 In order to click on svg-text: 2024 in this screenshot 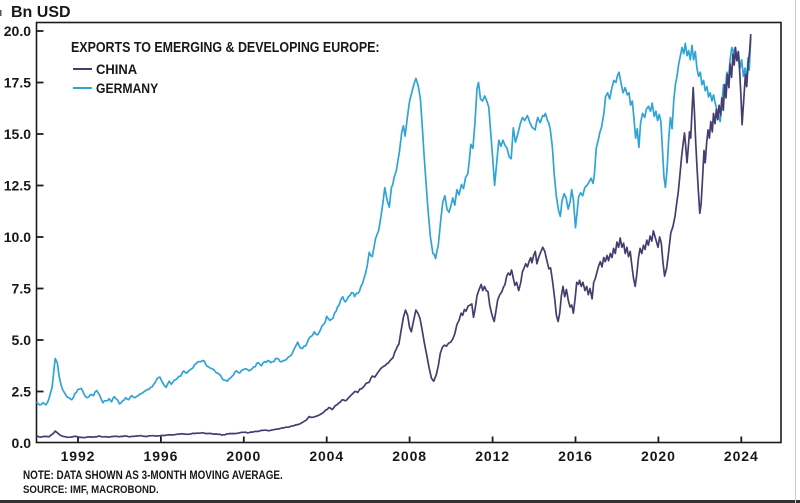, I will do `click(741, 456)`.